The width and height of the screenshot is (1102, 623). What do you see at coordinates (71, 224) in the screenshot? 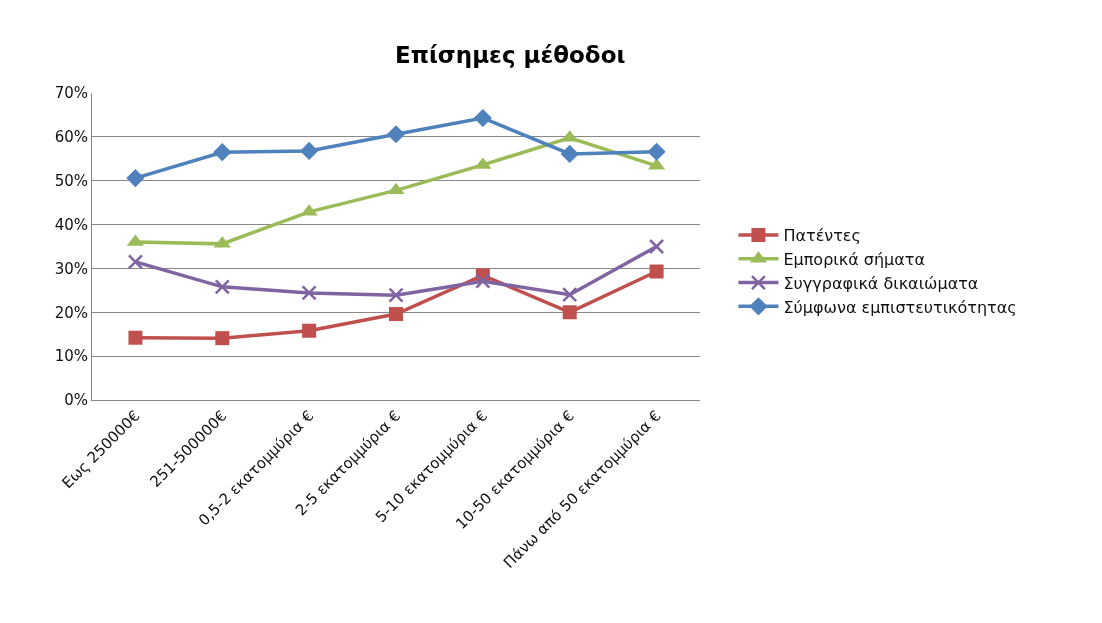
I see `y-tick-label: 40%` at bounding box center [71, 224].